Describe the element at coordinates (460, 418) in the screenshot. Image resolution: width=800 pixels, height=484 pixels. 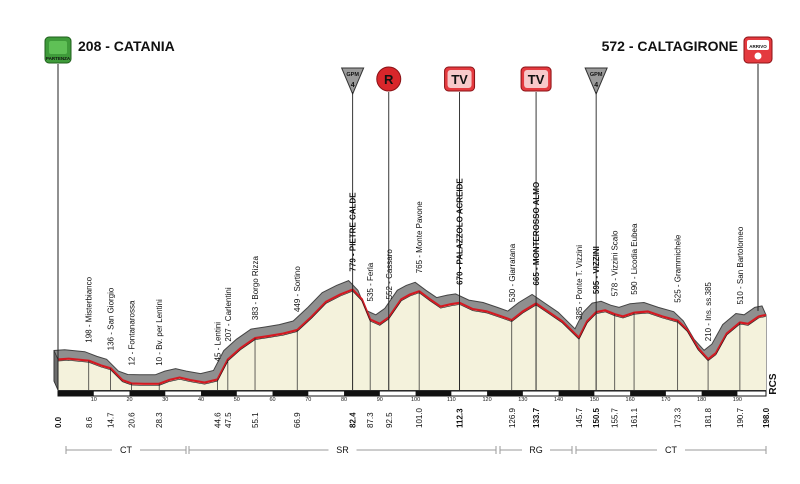
I see `km-label: 112.3` at that location.